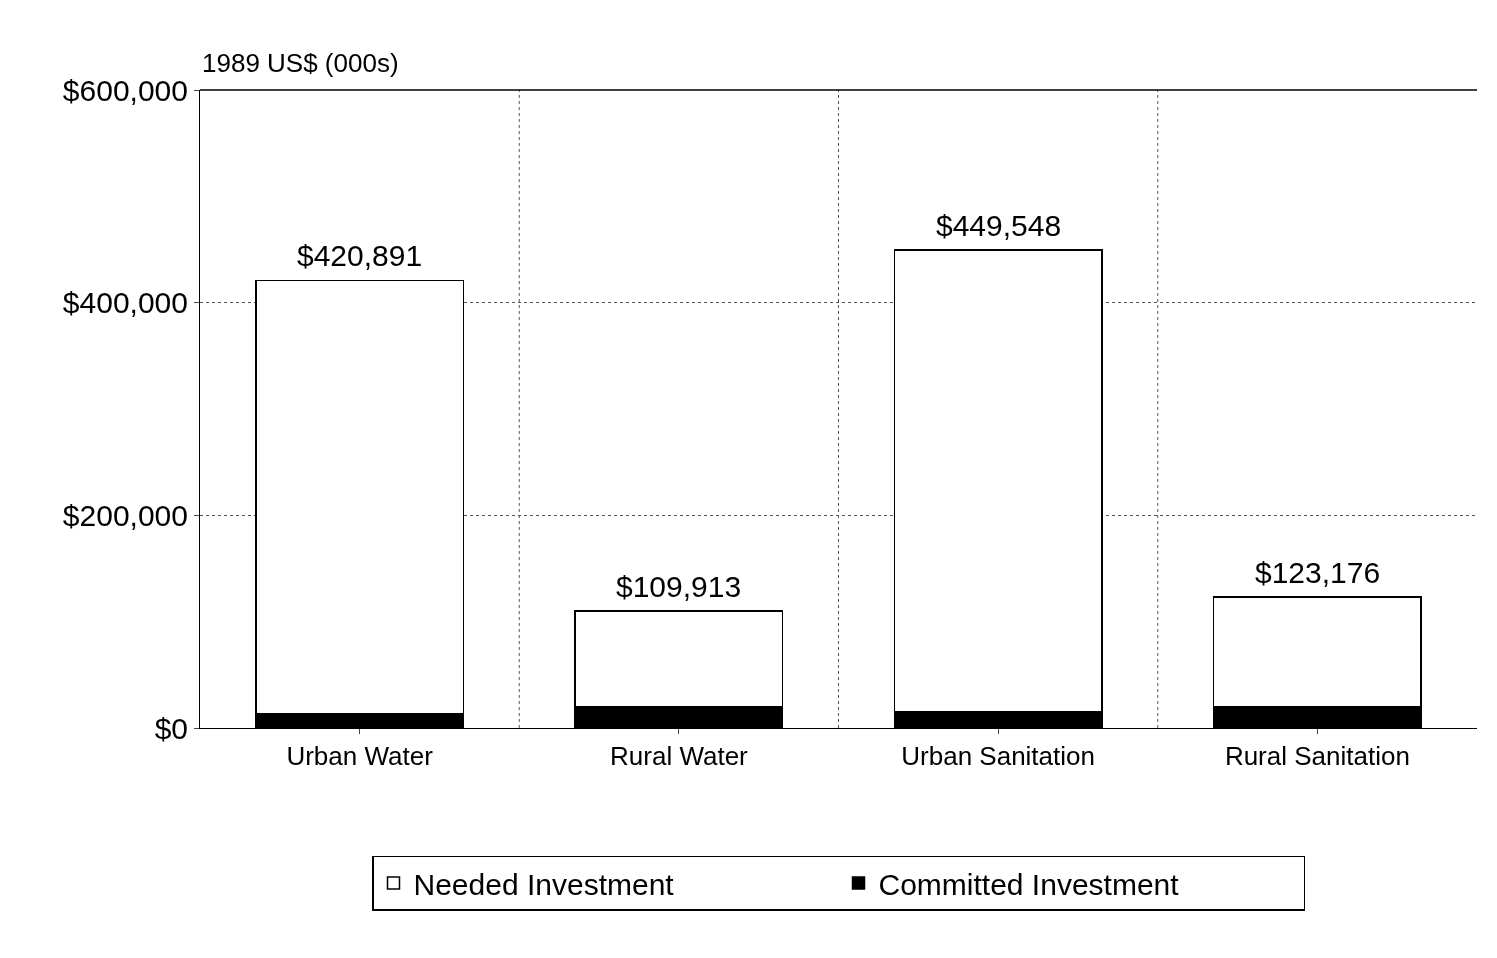  What do you see at coordinates (360, 756) in the screenshot?
I see `x-tick-label: Urban Water` at bounding box center [360, 756].